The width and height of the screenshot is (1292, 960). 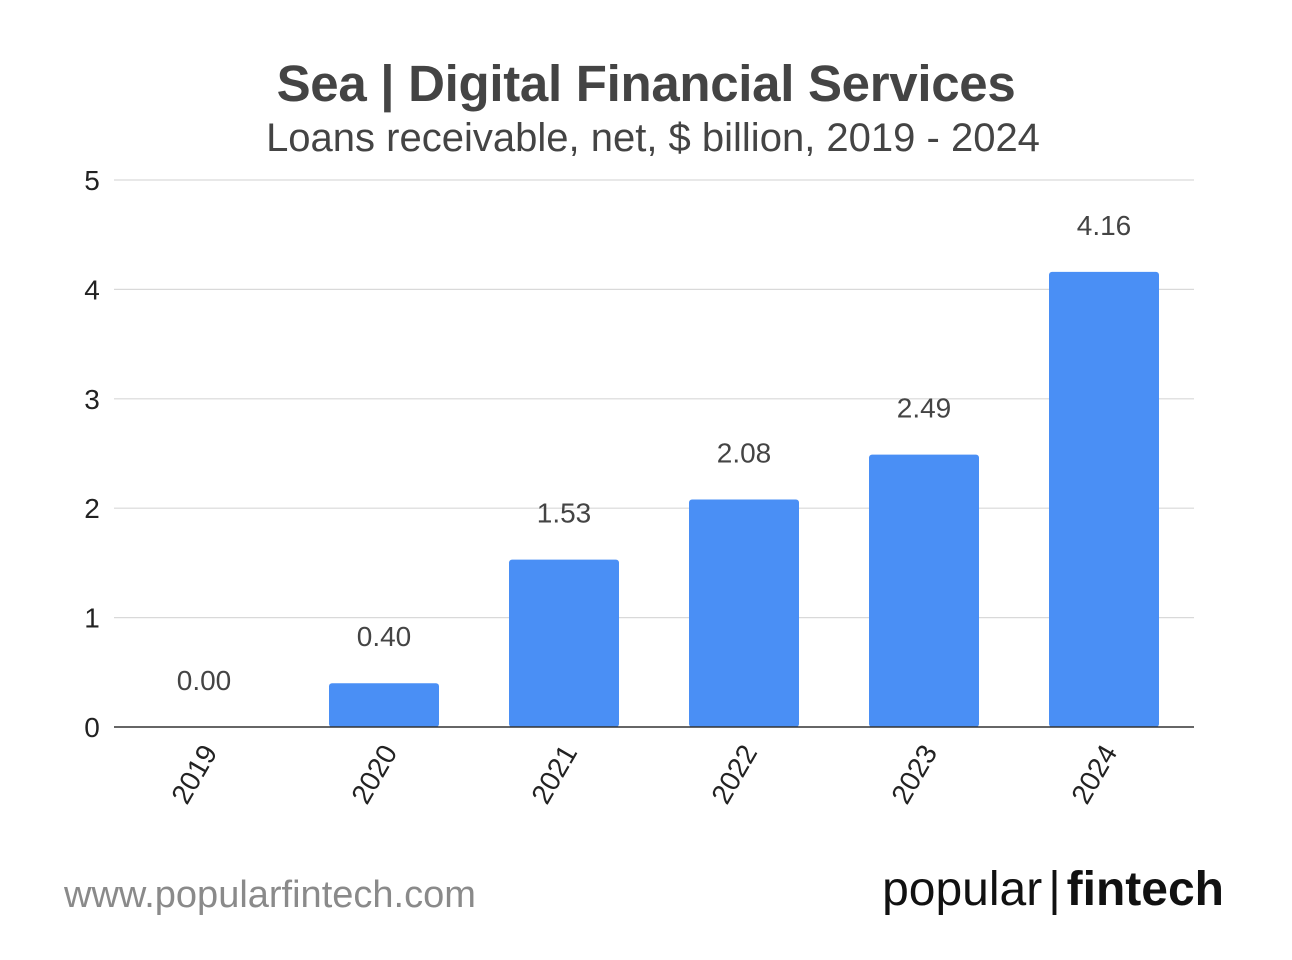 I want to click on chart-title: Sea | Digital Financial Services, so click(x=646, y=83).